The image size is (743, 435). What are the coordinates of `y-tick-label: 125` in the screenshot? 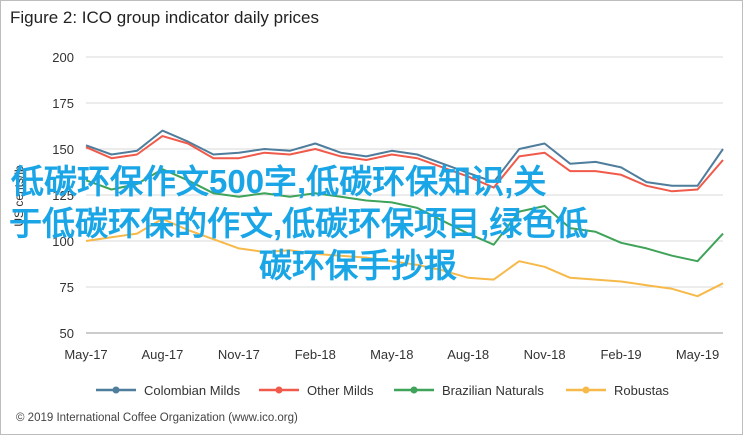 It's located at (63, 195).